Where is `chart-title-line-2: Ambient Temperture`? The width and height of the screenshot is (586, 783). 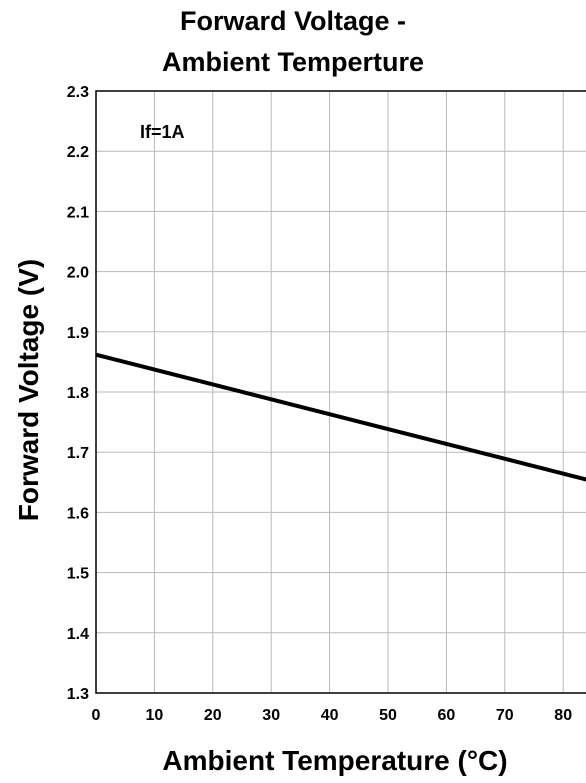 chart-title-line-2: Ambient Temperture is located at coordinates (293, 62).